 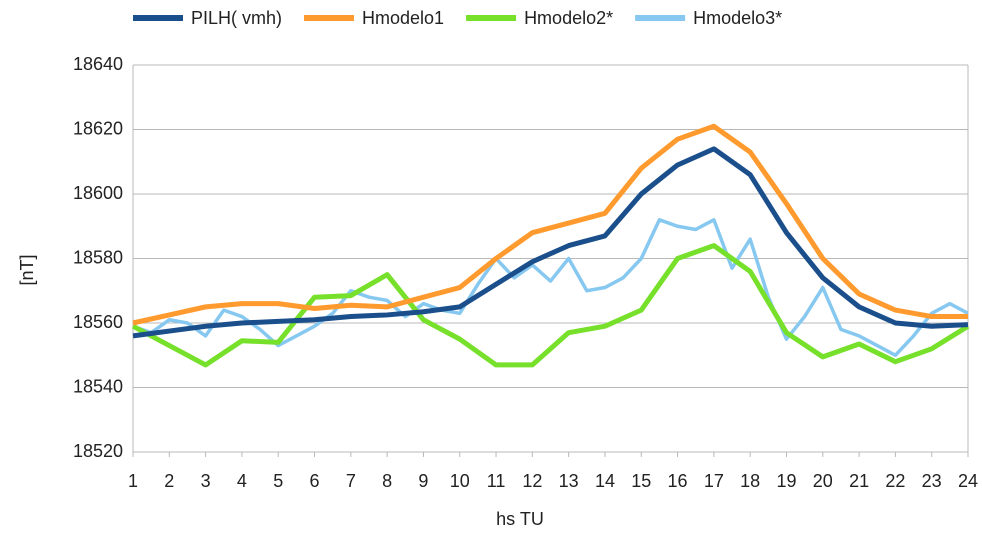 I want to click on y-tick-label: 18580, so click(x=98, y=257).